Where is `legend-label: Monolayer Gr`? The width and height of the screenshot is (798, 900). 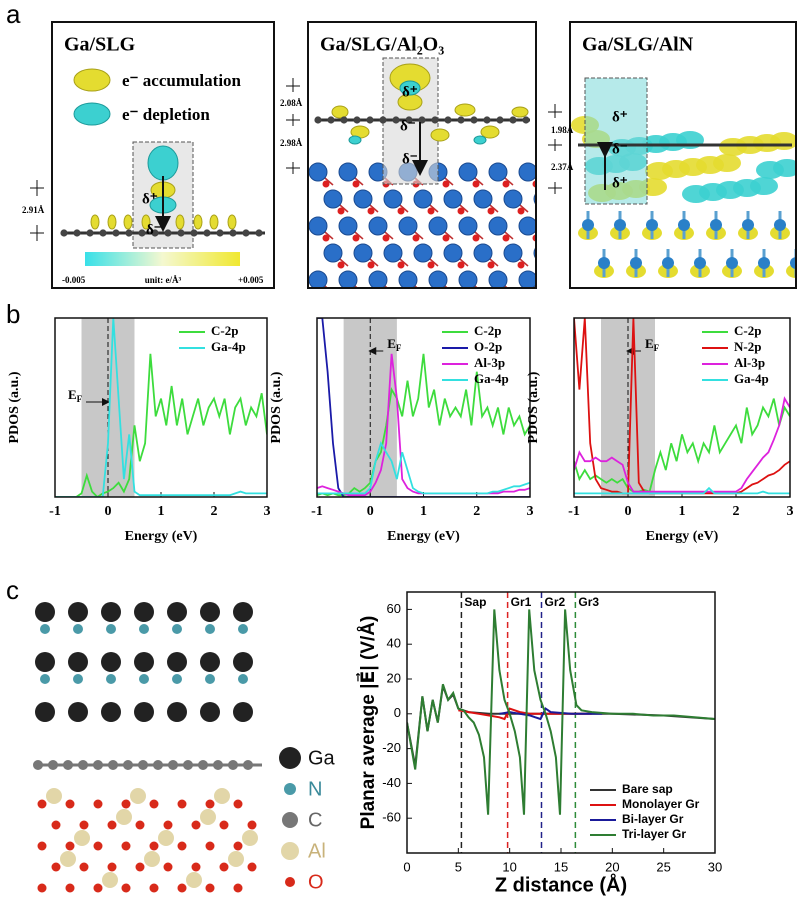
legend-label: Monolayer Gr is located at coordinates (661, 804).